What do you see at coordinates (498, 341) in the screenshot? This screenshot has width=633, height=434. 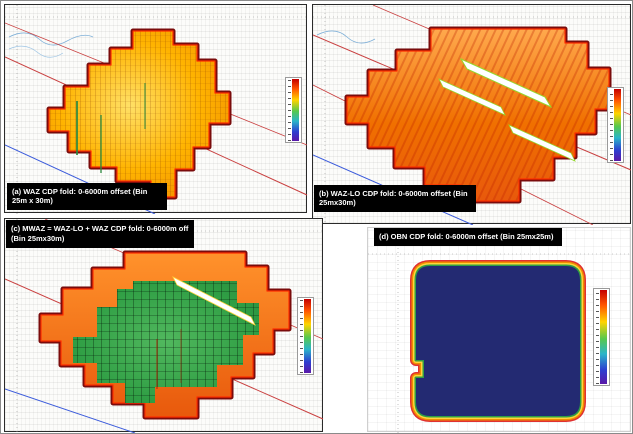 I see `obn-fold-footprint` at bounding box center [498, 341].